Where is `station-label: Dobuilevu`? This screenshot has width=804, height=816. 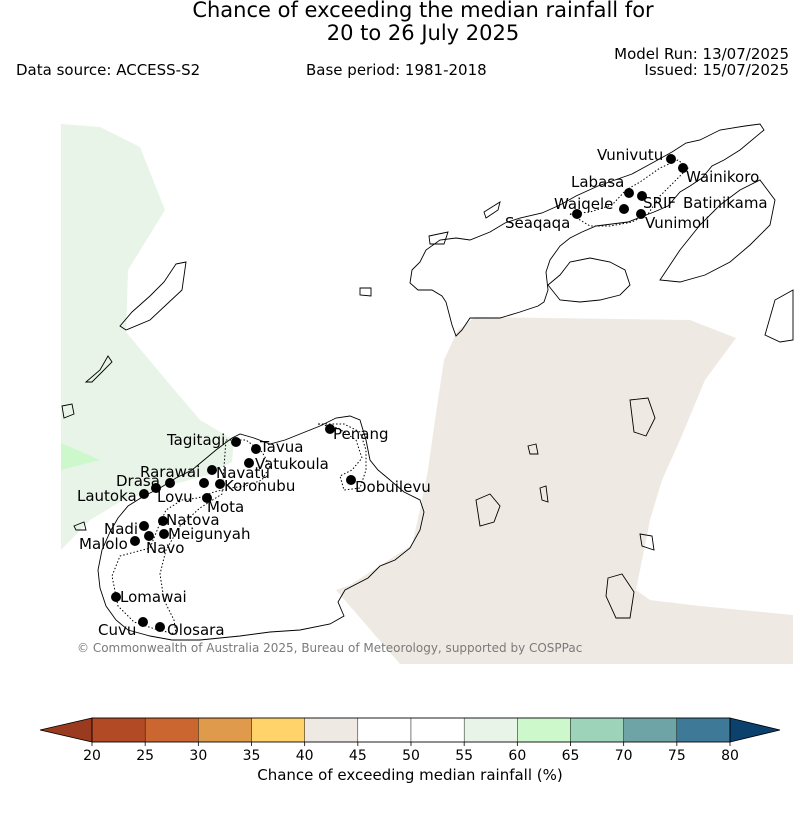 station-label: Dobuilevu is located at coordinates (393, 487).